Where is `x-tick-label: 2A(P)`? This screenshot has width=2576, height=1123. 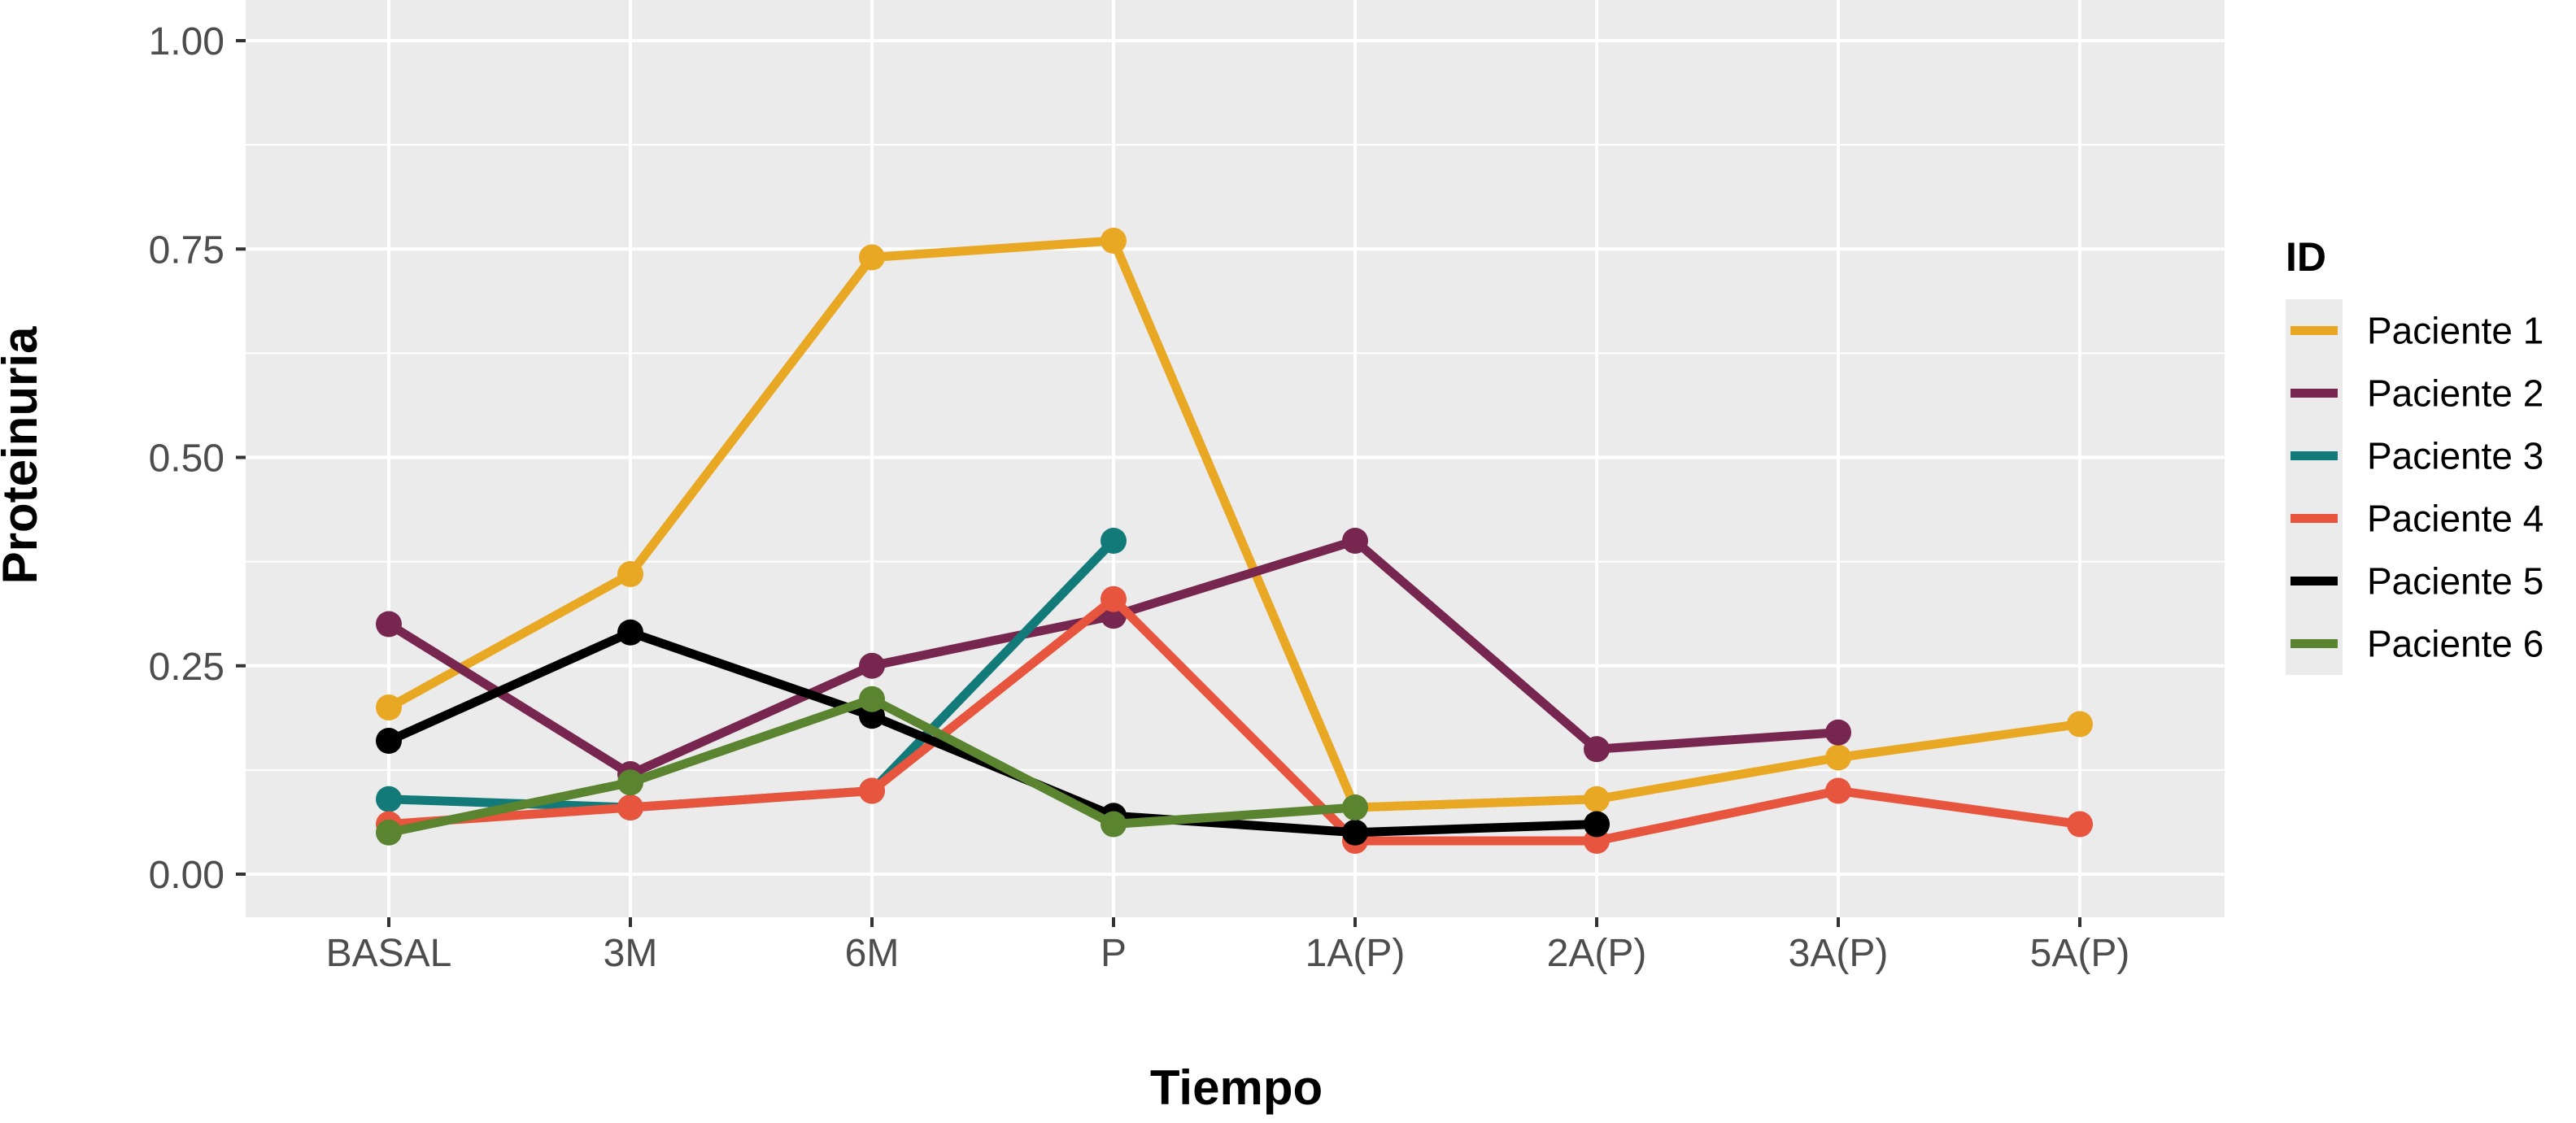
x-tick-label: 2A(P) is located at coordinates (1597, 954).